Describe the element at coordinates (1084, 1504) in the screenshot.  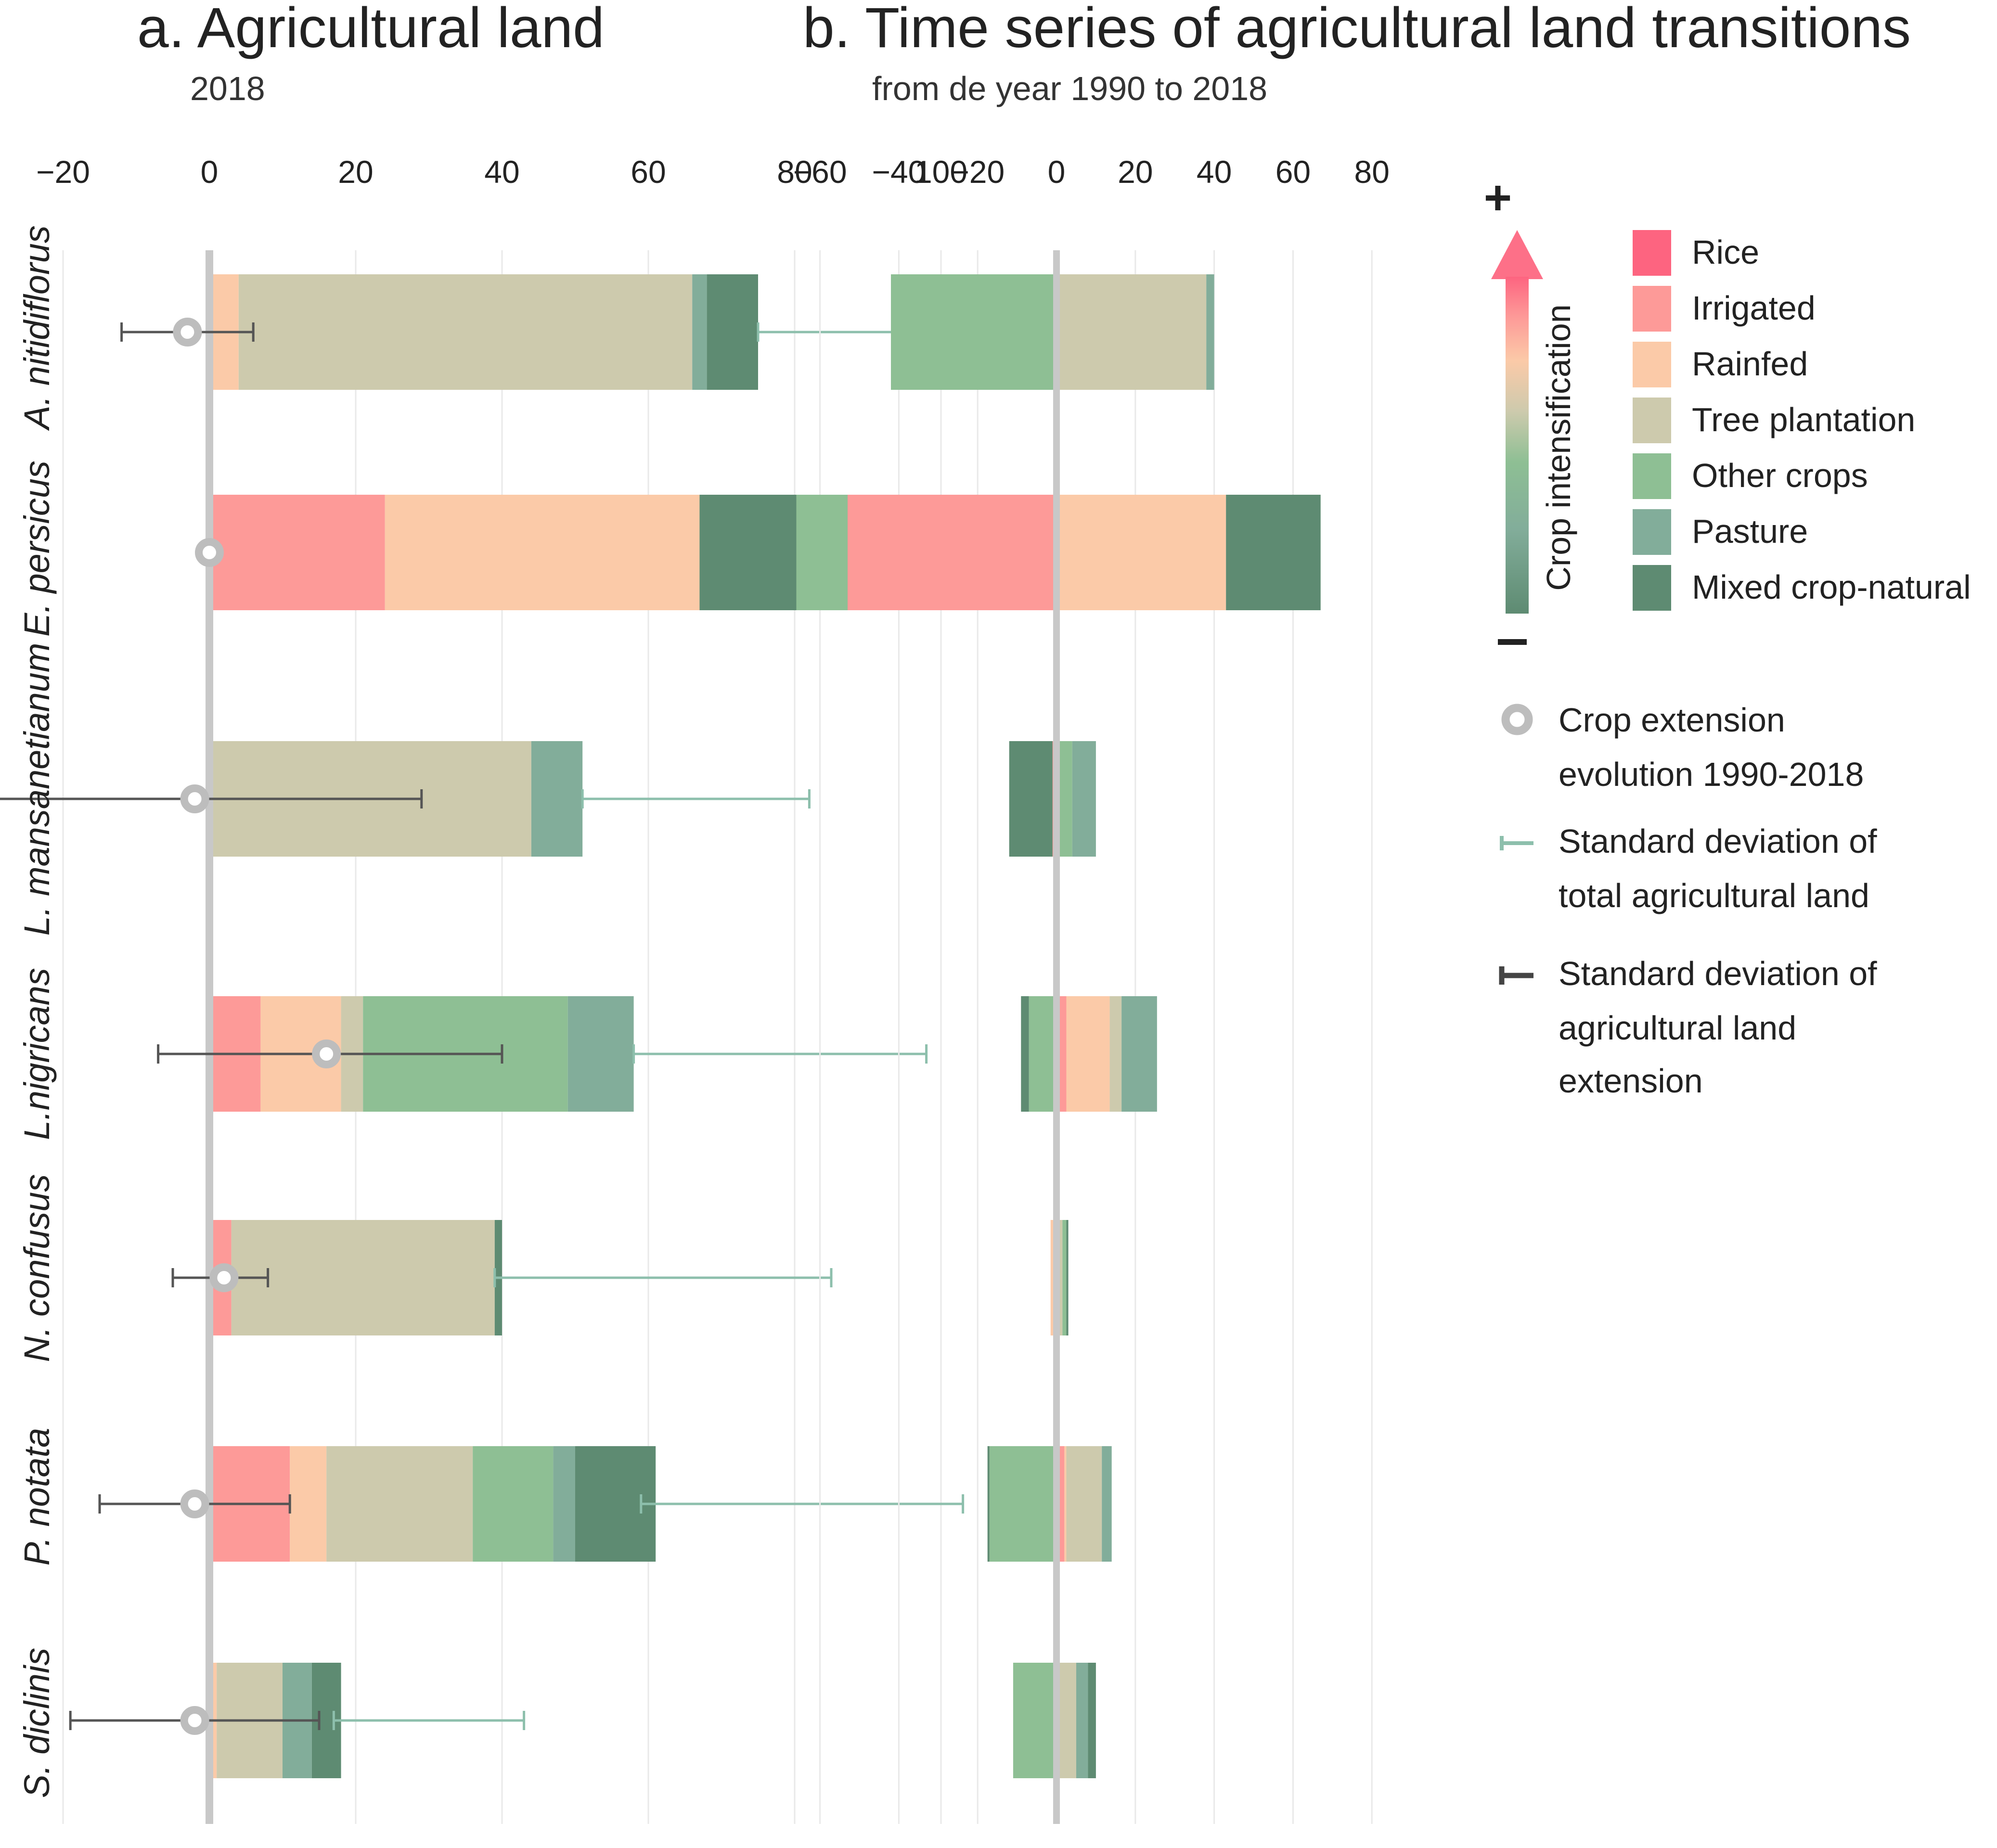
I see `b-bar-pos-p-notata-tree-plantation` at that location.